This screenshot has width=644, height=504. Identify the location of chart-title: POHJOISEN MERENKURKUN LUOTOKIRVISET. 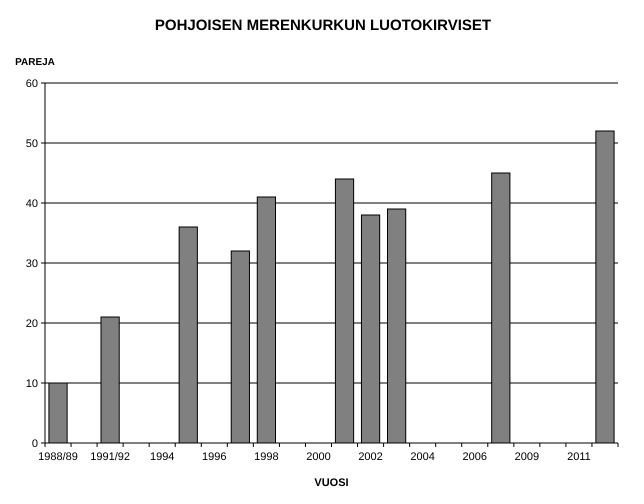
(323, 25).